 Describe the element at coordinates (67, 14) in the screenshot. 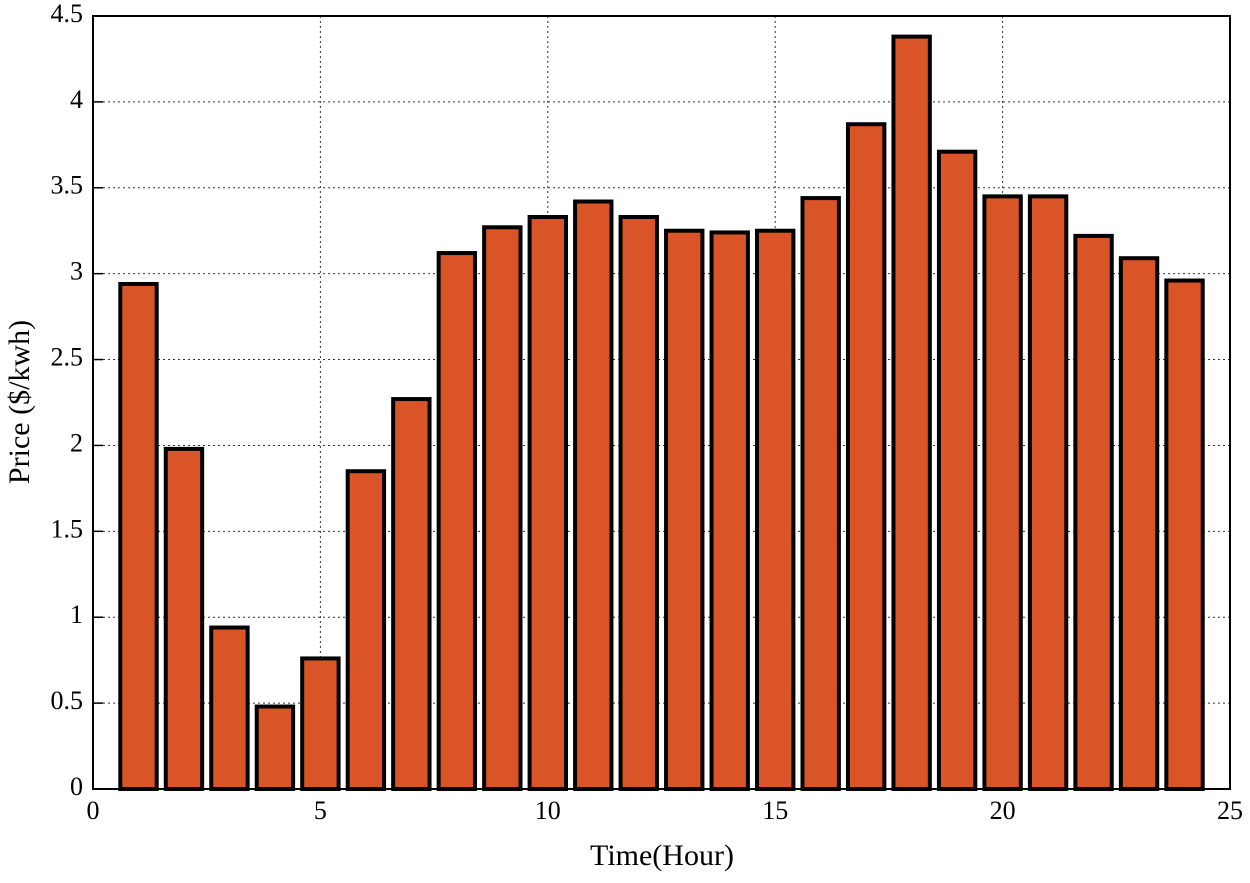

I see `y-tick-label: 4.5` at that location.